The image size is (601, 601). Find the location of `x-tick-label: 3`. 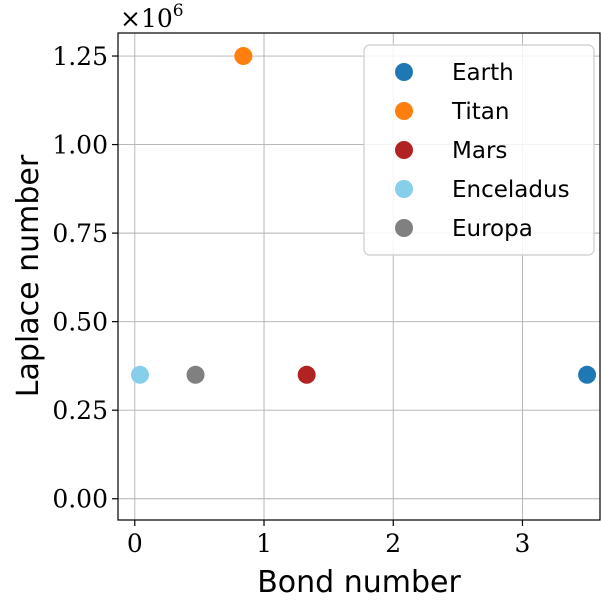

x-tick-label: 3 is located at coordinates (523, 543).